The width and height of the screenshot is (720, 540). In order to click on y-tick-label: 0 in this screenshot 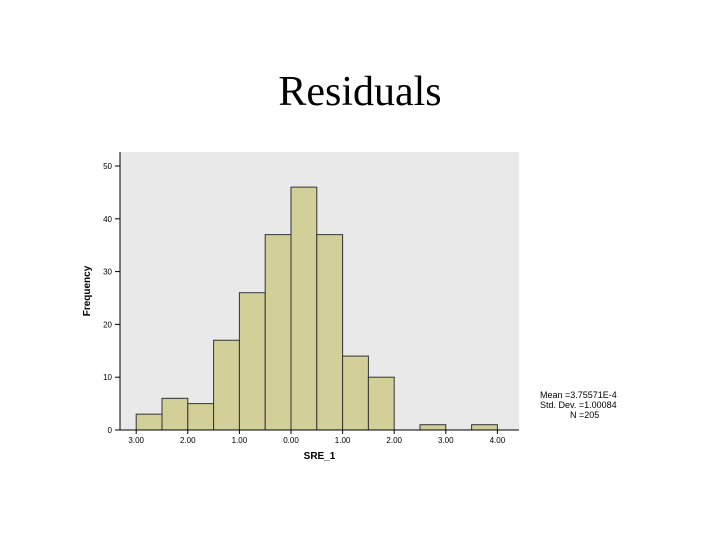, I will do `click(110, 430)`.